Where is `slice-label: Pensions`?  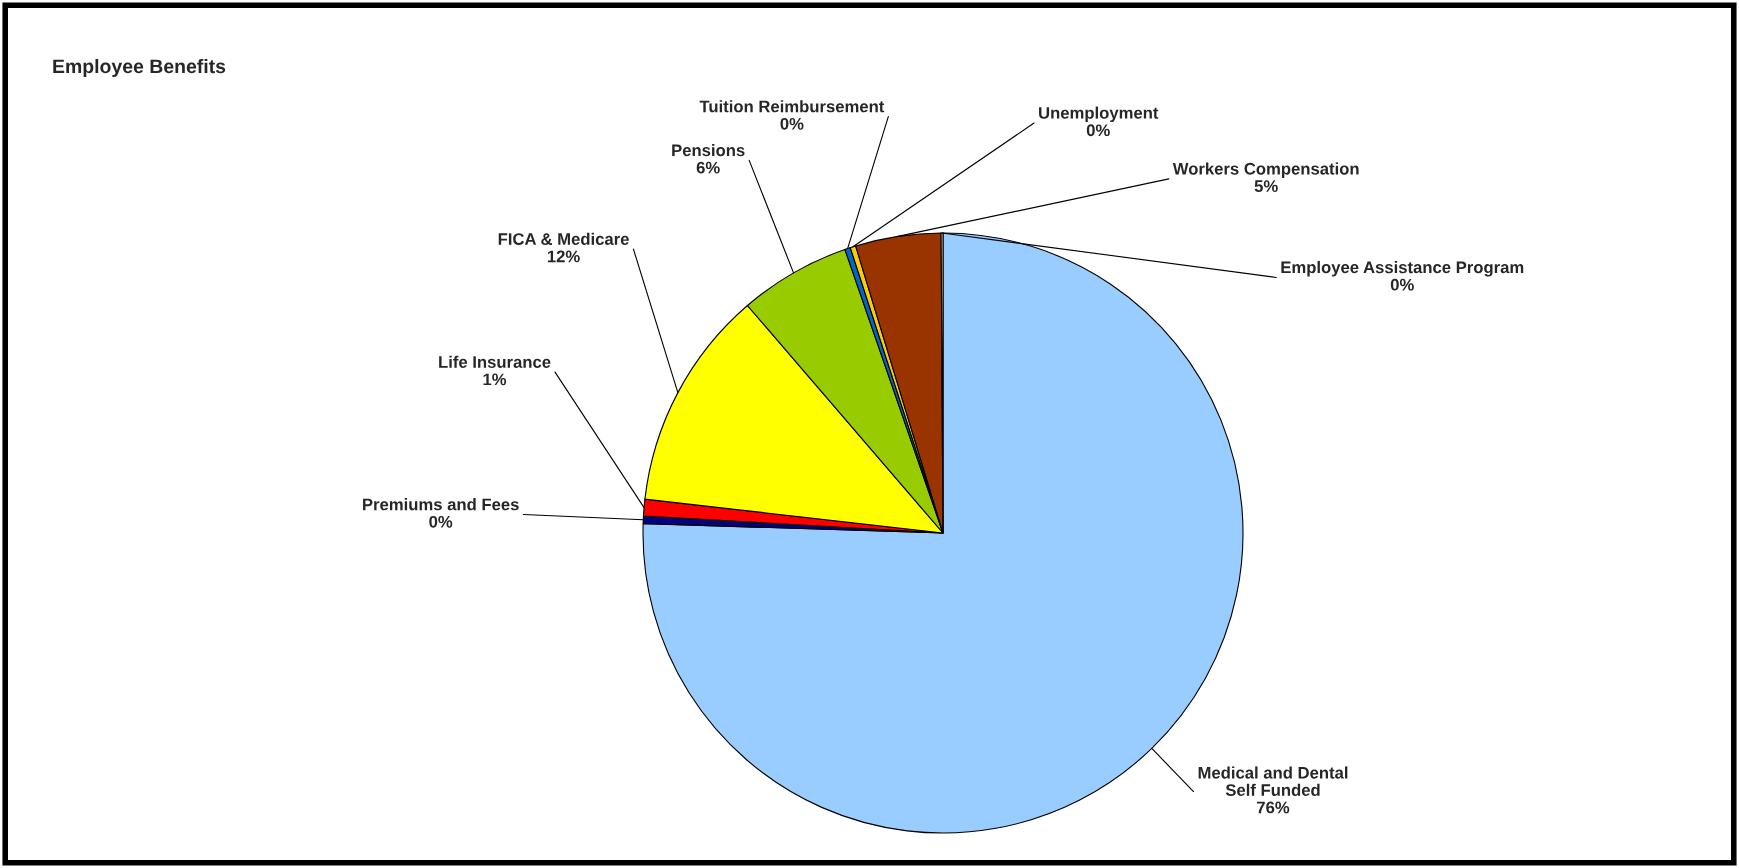
slice-label: Pensions is located at coordinates (708, 150).